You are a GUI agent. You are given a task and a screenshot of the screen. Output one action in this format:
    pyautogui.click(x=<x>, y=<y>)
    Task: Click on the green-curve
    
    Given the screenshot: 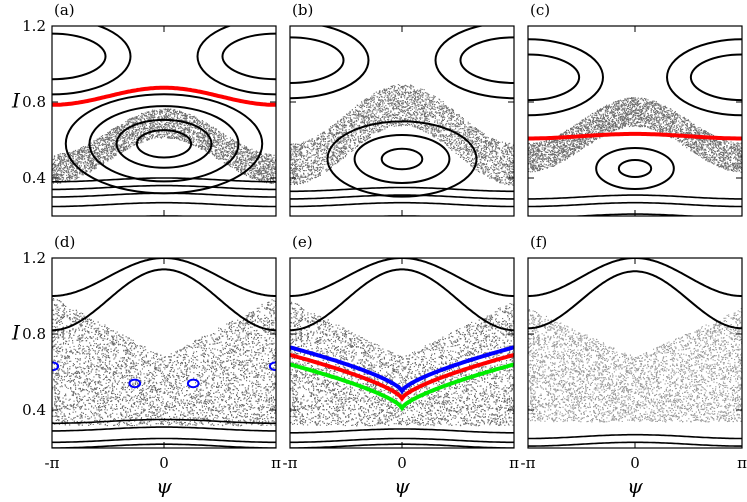 What is the action you would take?
    pyautogui.click(x=402, y=387)
    